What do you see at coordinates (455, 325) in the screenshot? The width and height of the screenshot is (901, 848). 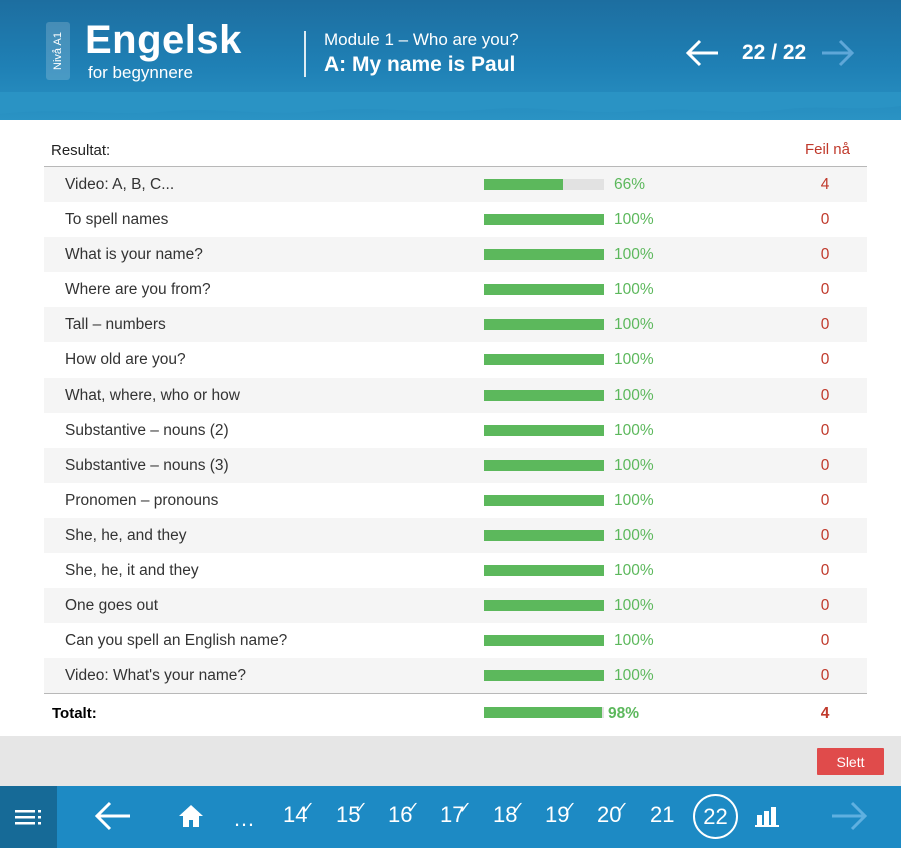 I see `table-row: Tall – numbers 100% 0` at bounding box center [455, 325].